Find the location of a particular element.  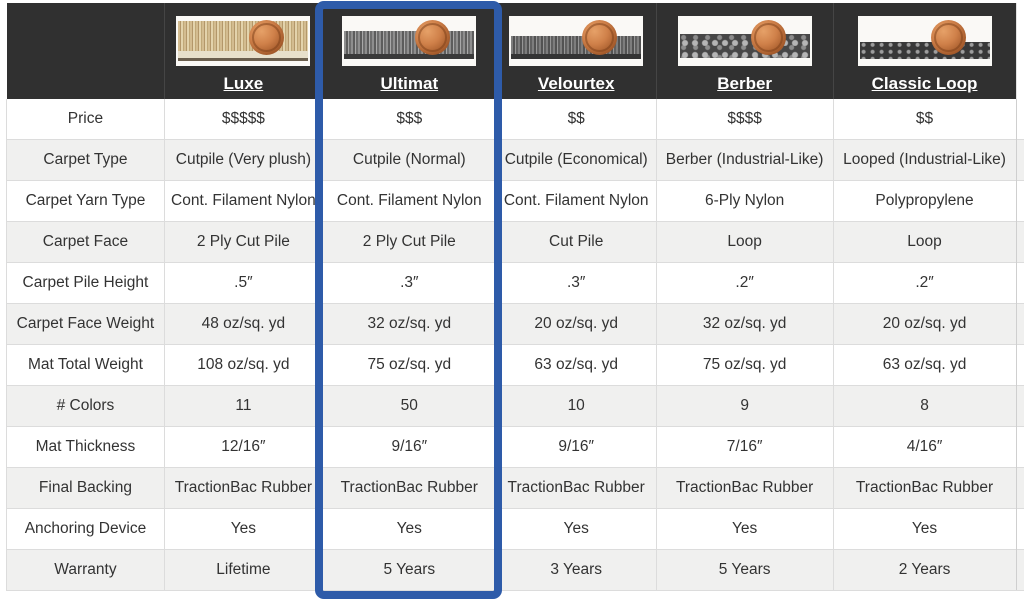

column-header-berber: Berber is located at coordinates (744, 51).